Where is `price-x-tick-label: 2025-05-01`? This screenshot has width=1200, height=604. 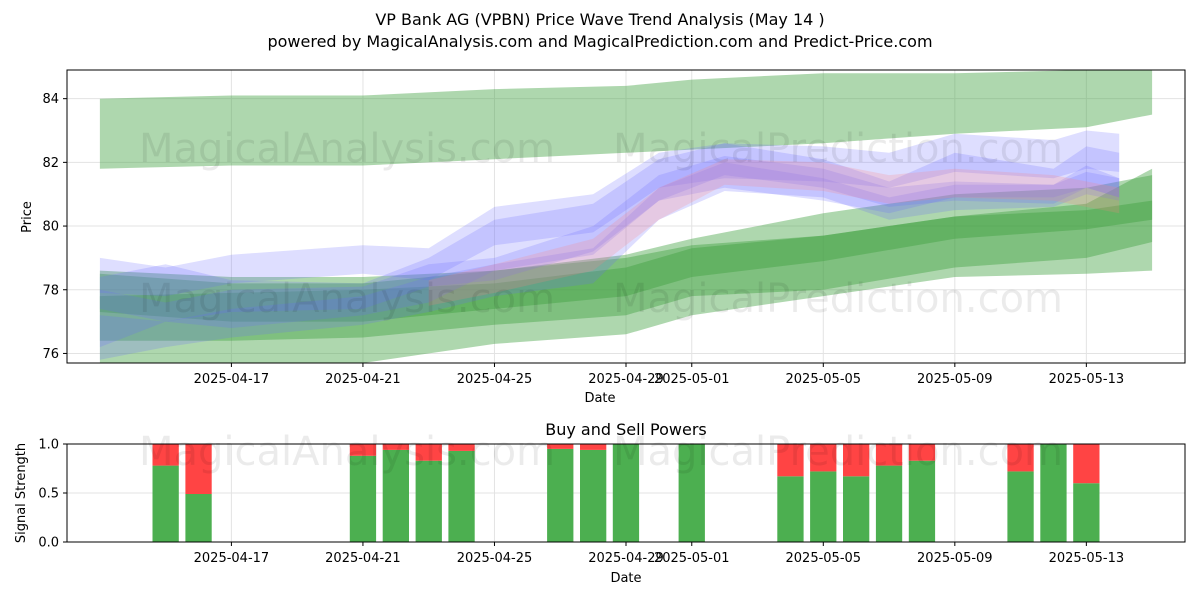 price-x-tick-label: 2025-05-01 is located at coordinates (692, 379).